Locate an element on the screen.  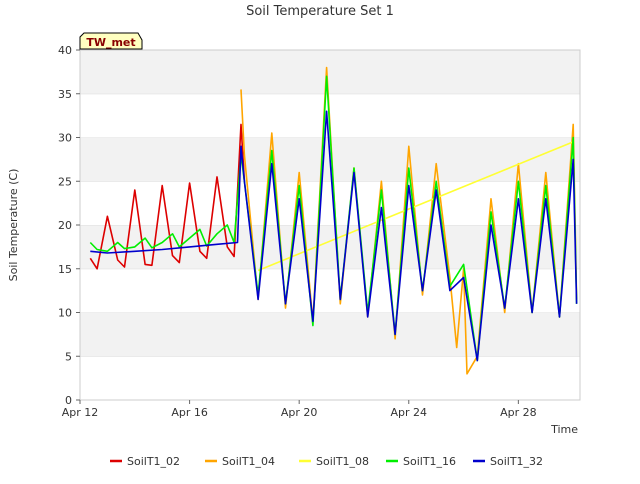
x-tick-label: Apr 16 is located at coordinates (189, 412).